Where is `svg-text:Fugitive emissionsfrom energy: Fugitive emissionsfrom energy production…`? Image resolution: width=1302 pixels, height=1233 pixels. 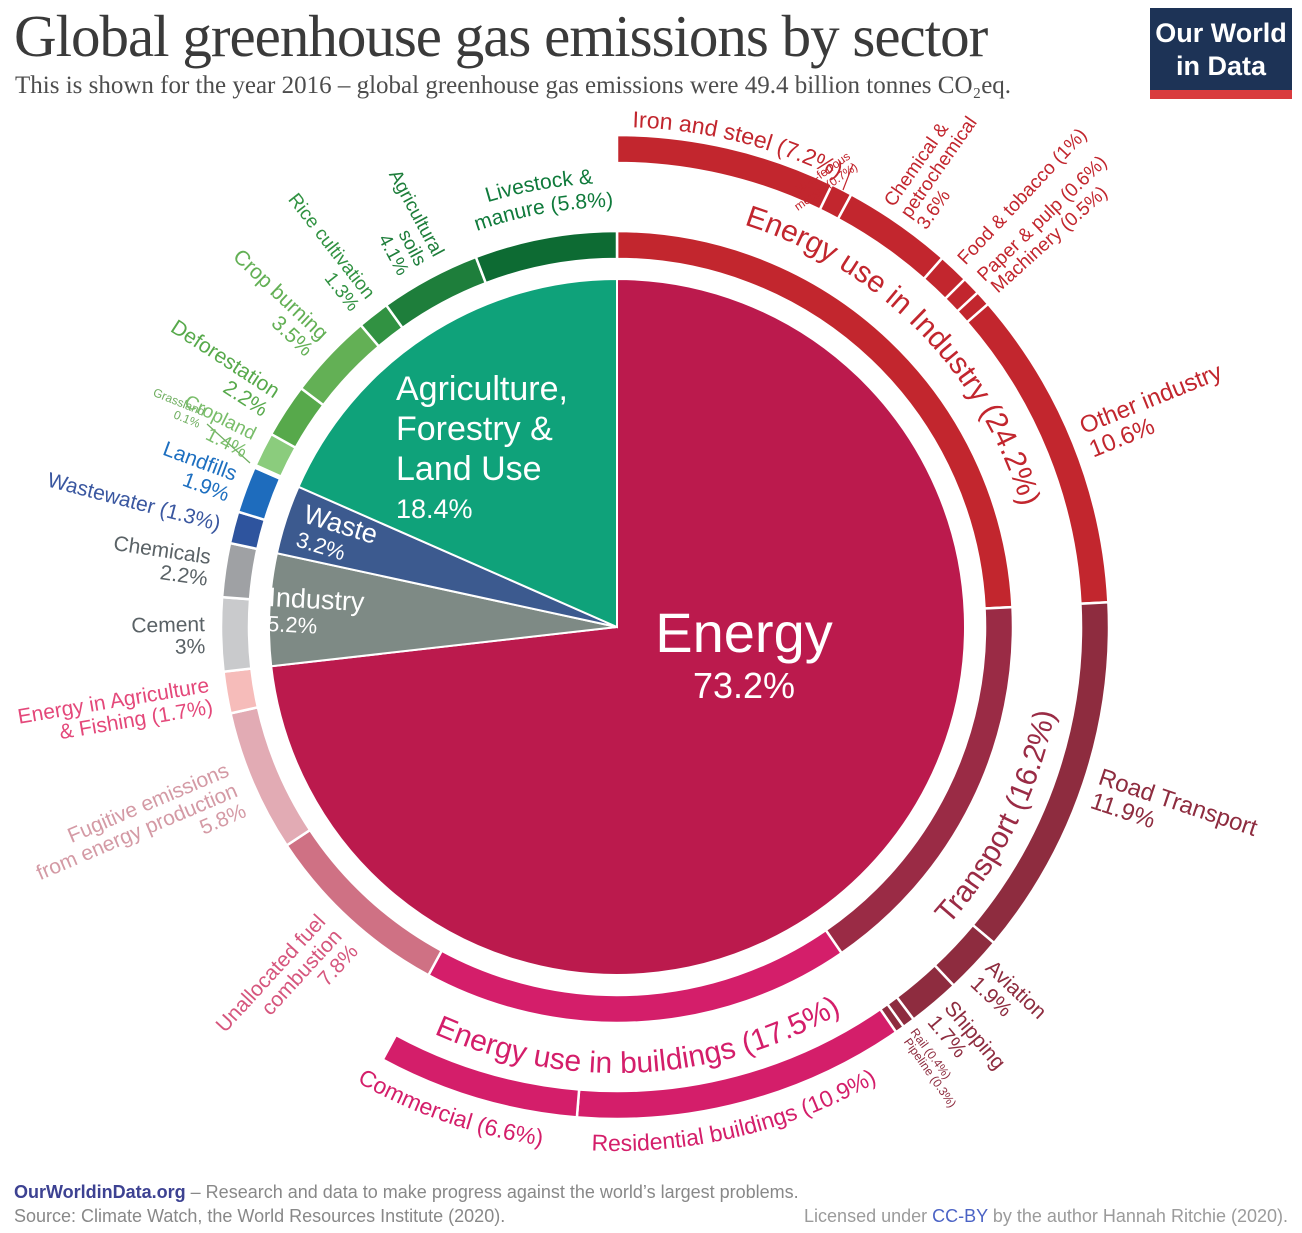
svg-text:Fugitive emissionsfrom energy: Fugitive emissionsfrom energy production… is located at coordinates (136, 832).